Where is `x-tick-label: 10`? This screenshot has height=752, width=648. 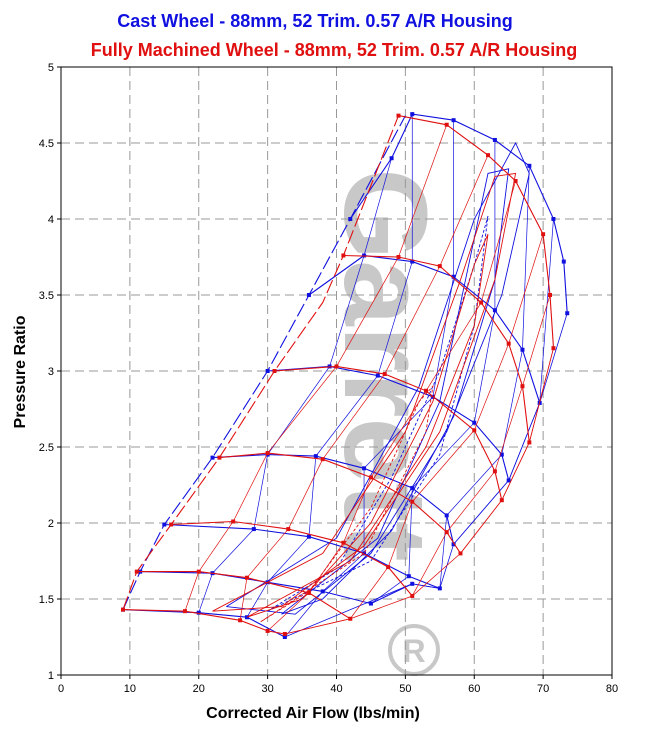
x-tick-label: 10 is located at coordinates (130, 689).